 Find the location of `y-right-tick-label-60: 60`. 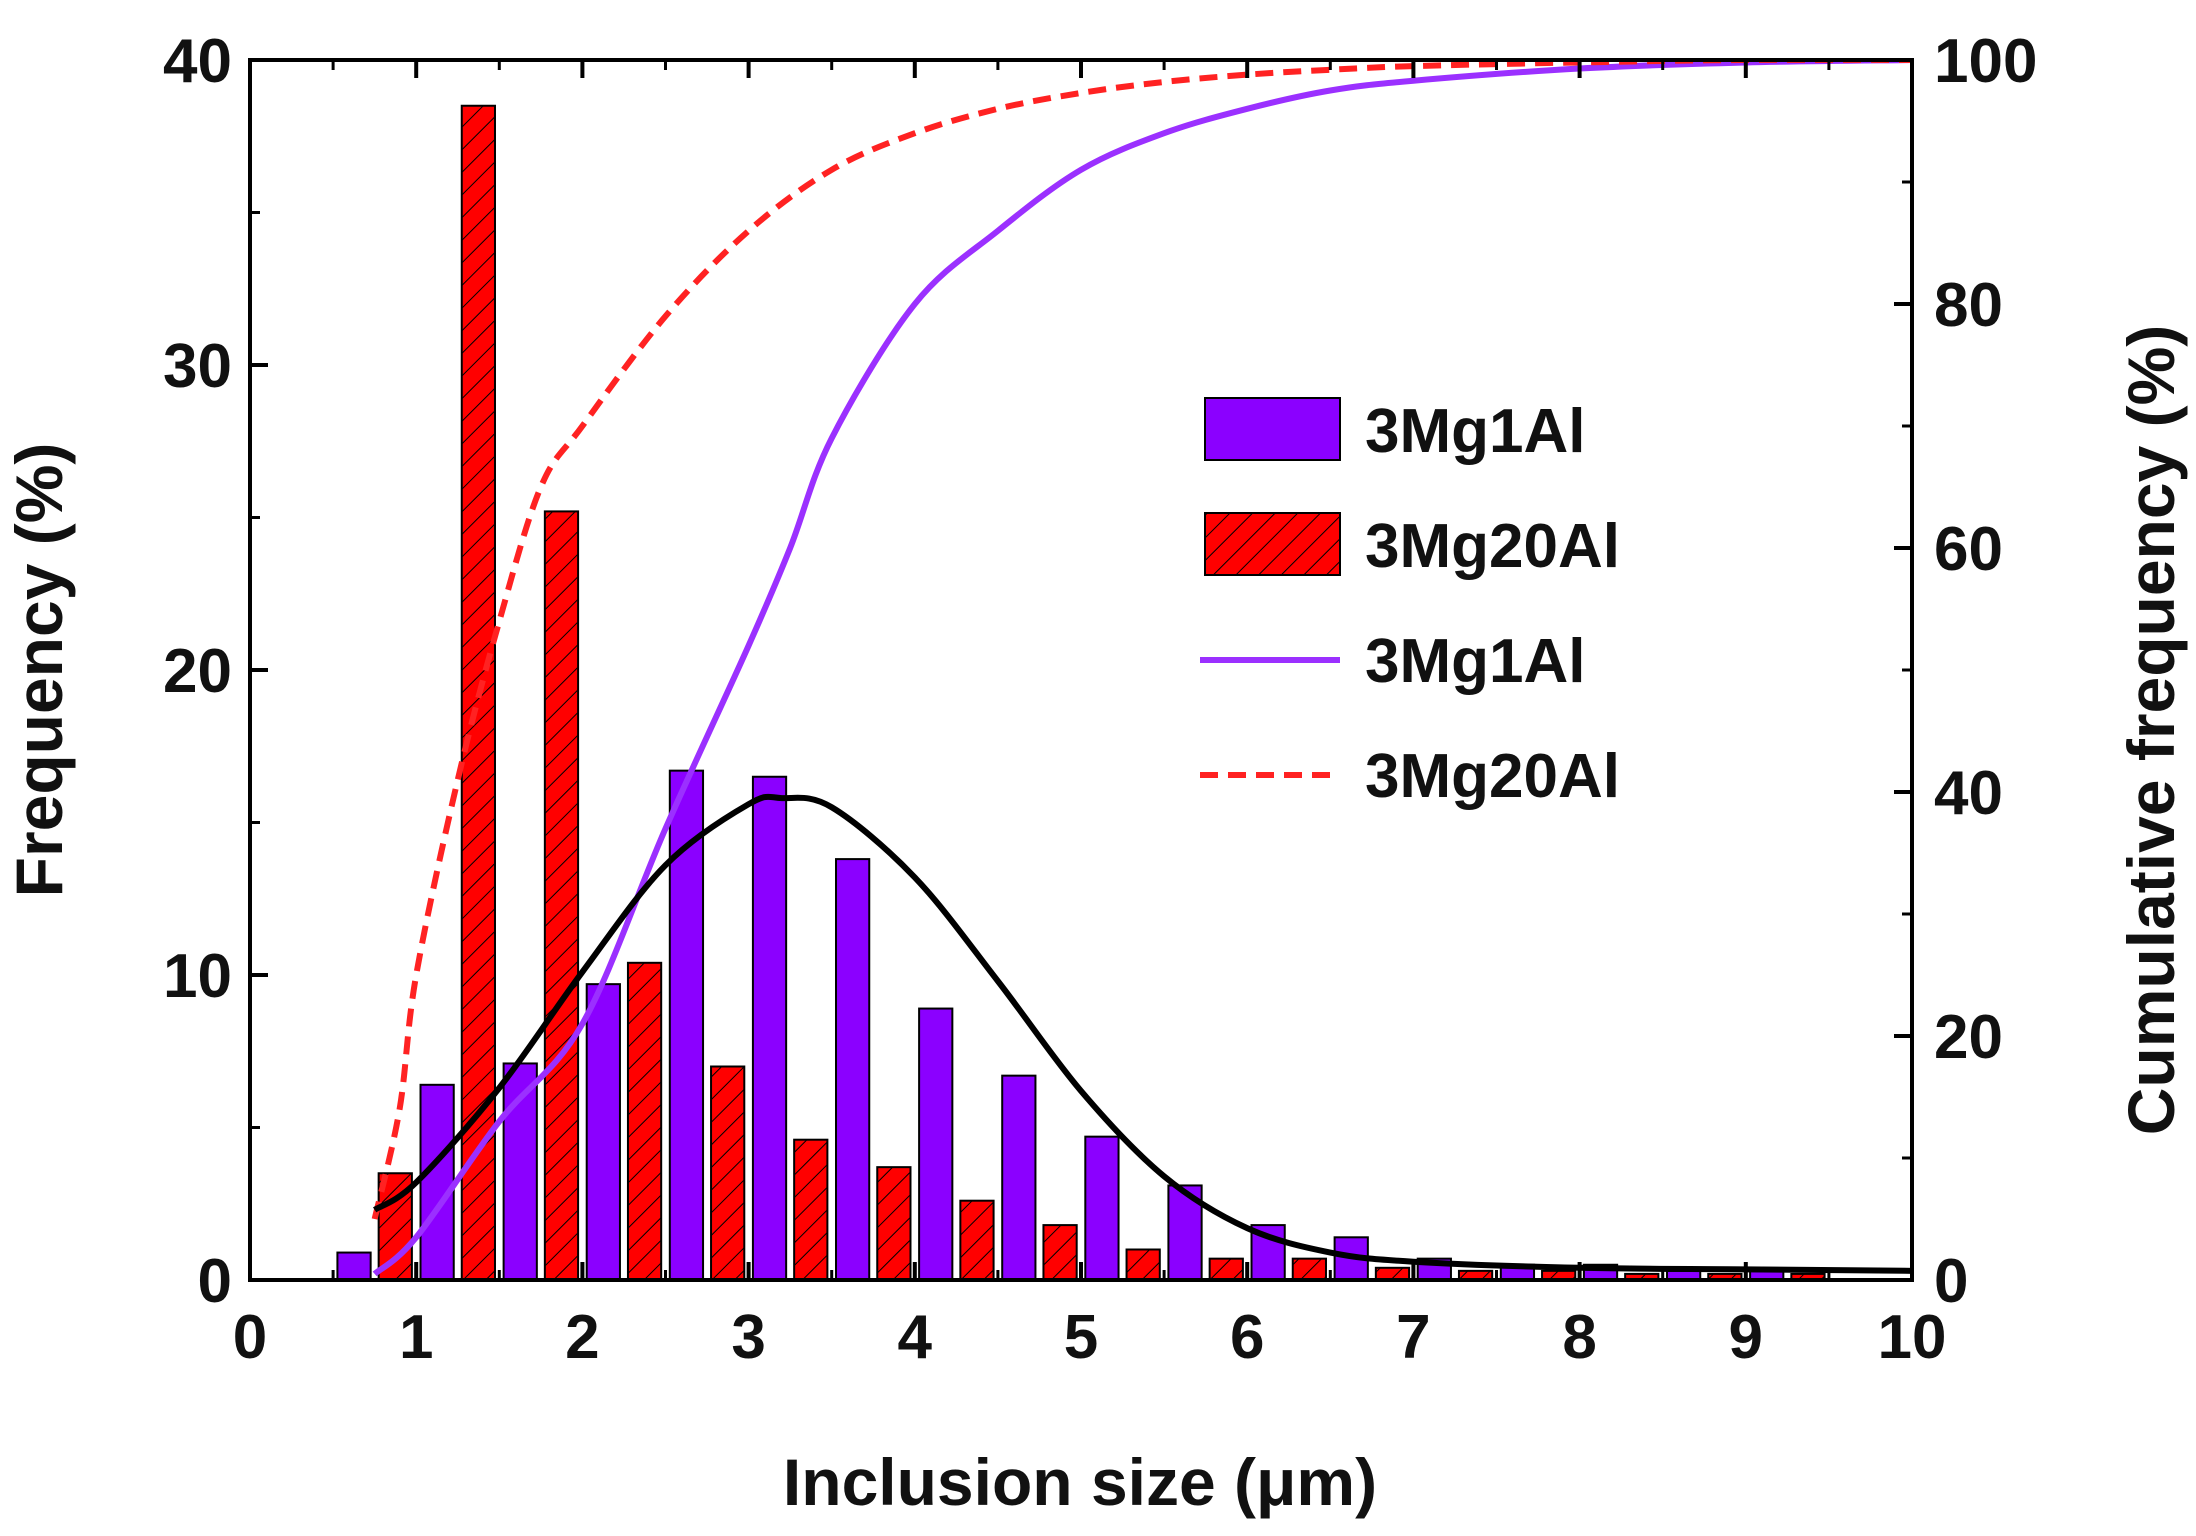

y-right-tick-label-60: 60 is located at coordinates (1968, 549).